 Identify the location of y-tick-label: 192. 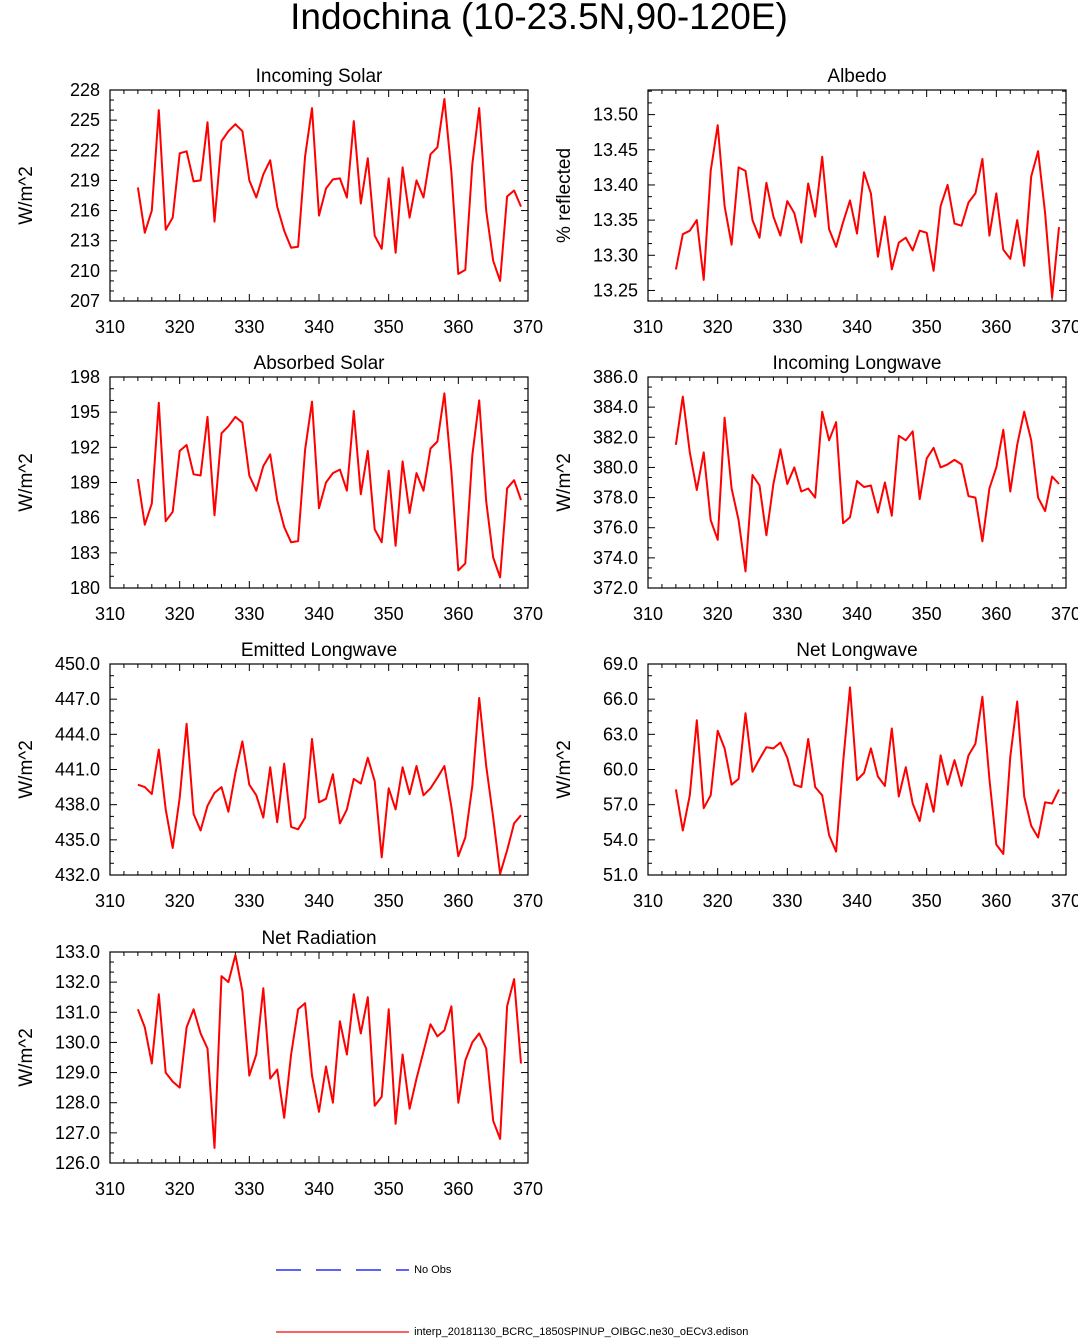
(85, 447).